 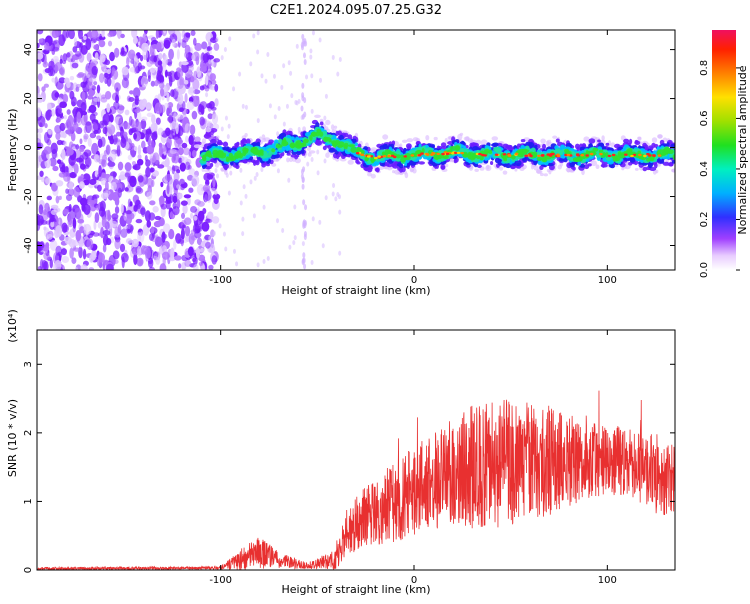 What do you see at coordinates (414, 580) in the screenshot?
I see `x-tick-label: 0` at bounding box center [414, 580].